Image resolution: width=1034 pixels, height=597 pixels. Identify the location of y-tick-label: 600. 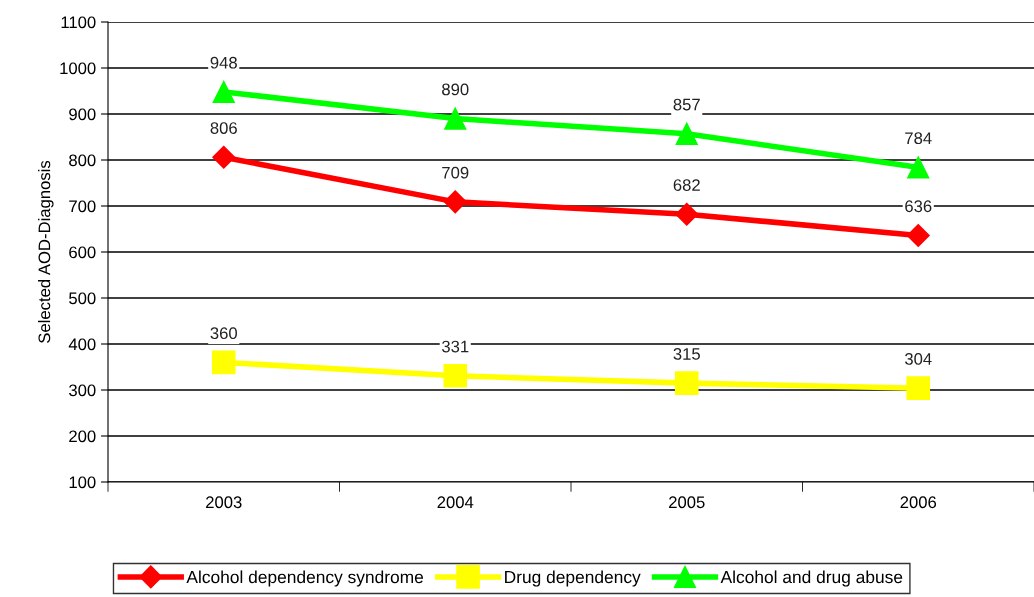
(82, 252).